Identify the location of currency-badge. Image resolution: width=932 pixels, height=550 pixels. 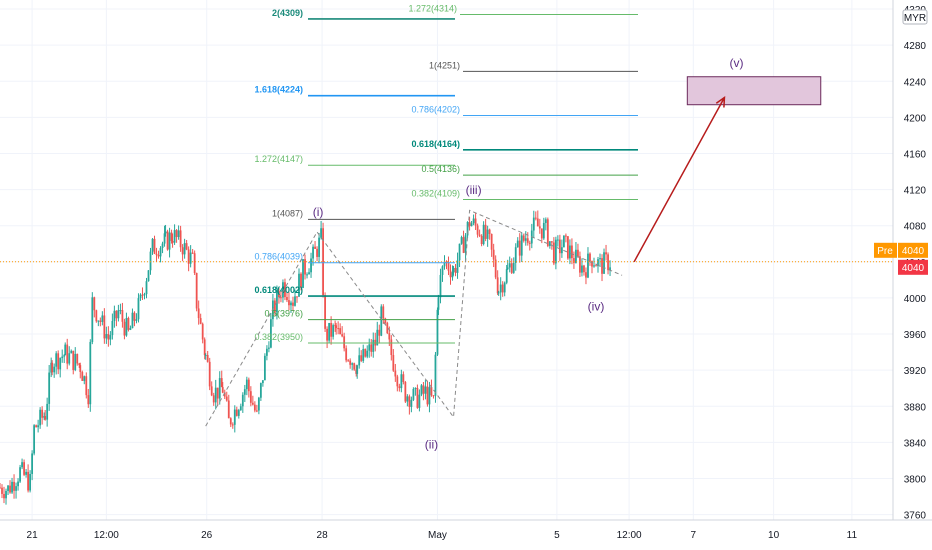
(915, 17).